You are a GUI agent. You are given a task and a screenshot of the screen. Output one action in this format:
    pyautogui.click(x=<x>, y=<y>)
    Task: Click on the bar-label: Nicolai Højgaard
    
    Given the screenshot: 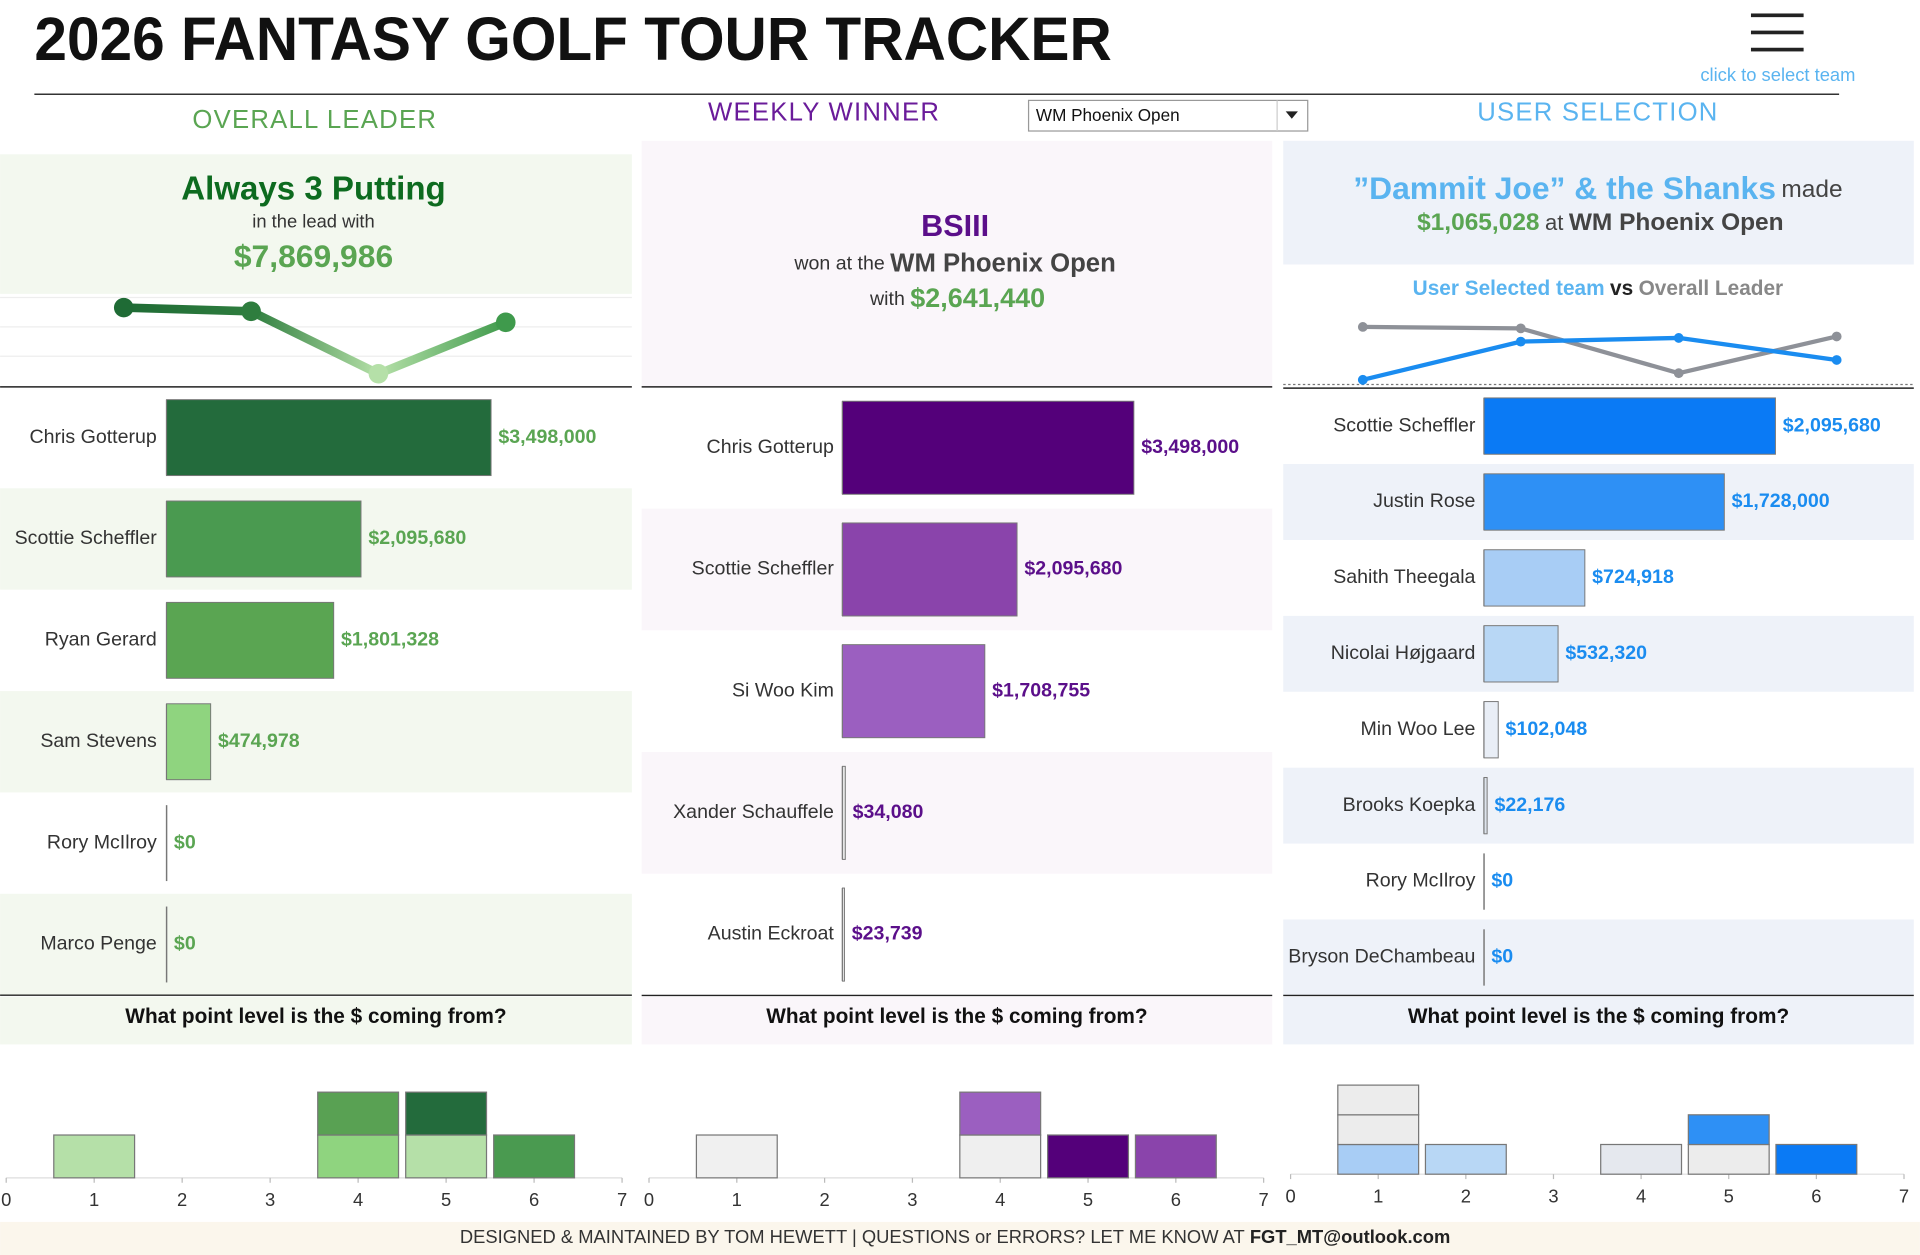 What is the action you would take?
    pyautogui.click(x=1403, y=653)
    